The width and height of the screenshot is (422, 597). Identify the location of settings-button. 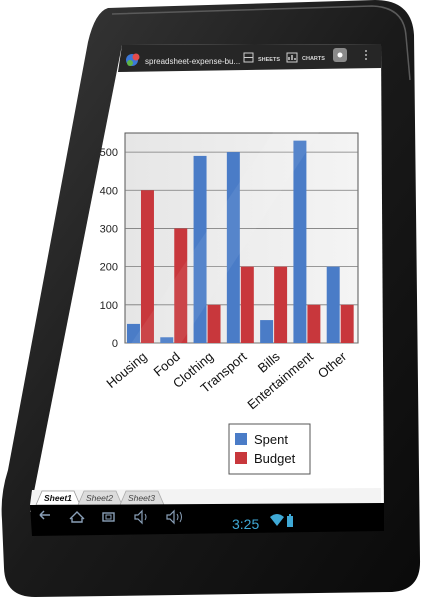
(340, 55).